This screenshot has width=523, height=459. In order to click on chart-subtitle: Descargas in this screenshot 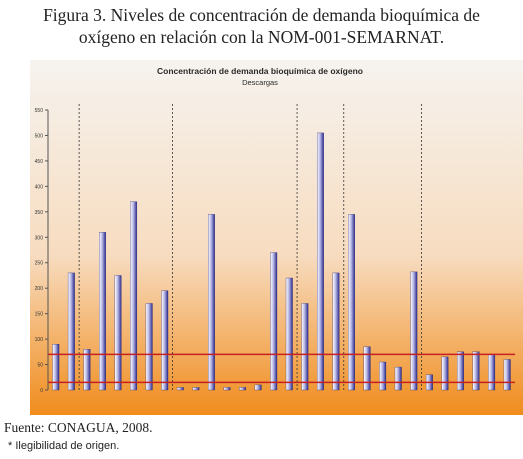, I will do `click(260, 82)`.